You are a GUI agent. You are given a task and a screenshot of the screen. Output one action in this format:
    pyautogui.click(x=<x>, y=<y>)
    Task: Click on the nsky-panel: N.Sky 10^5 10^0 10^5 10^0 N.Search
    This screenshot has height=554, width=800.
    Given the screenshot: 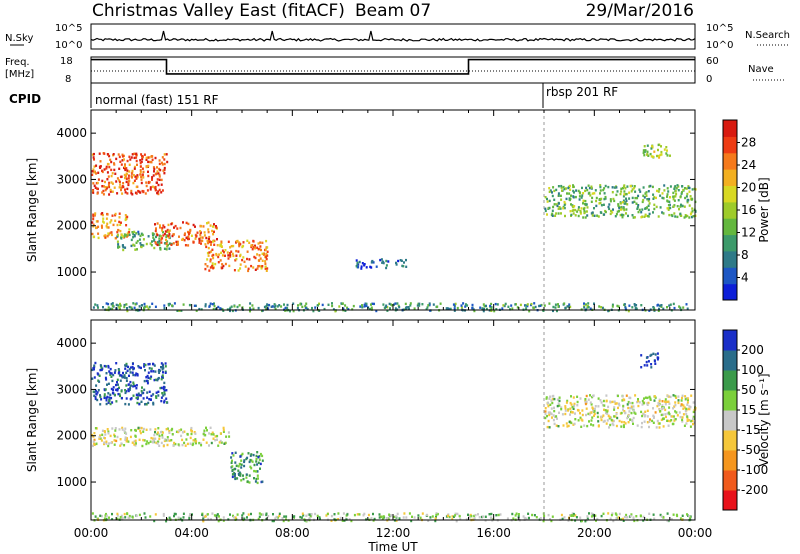 What is the action you would take?
    pyautogui.click(x=397, y=37)
    